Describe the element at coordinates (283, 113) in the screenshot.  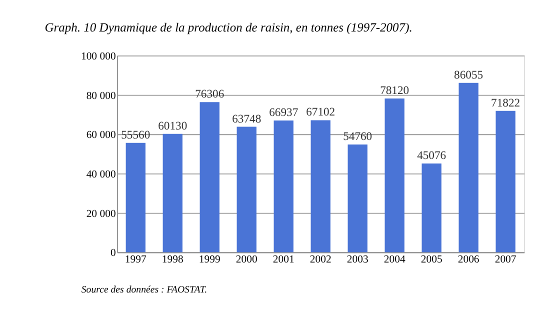
I see `data-label: 66937` at that location.